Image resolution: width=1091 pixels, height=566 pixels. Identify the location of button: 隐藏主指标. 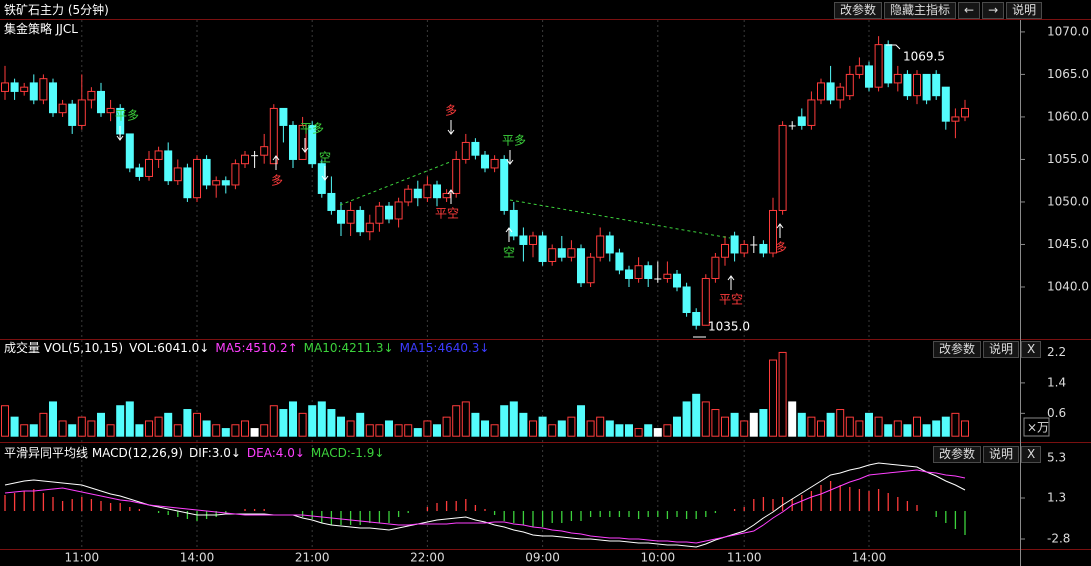
(920, 10).